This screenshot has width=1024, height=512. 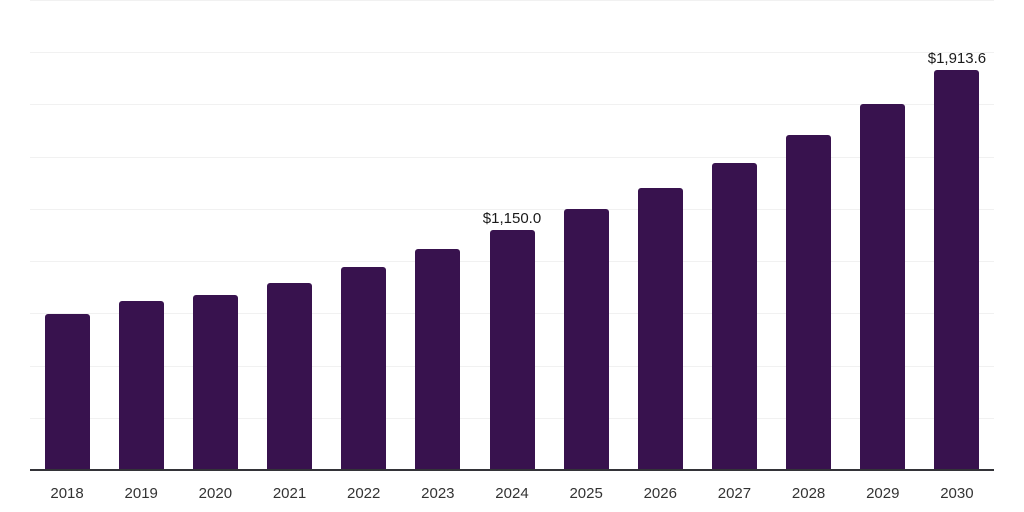 I want to click on bar-2019, so click(x=141, y=385).